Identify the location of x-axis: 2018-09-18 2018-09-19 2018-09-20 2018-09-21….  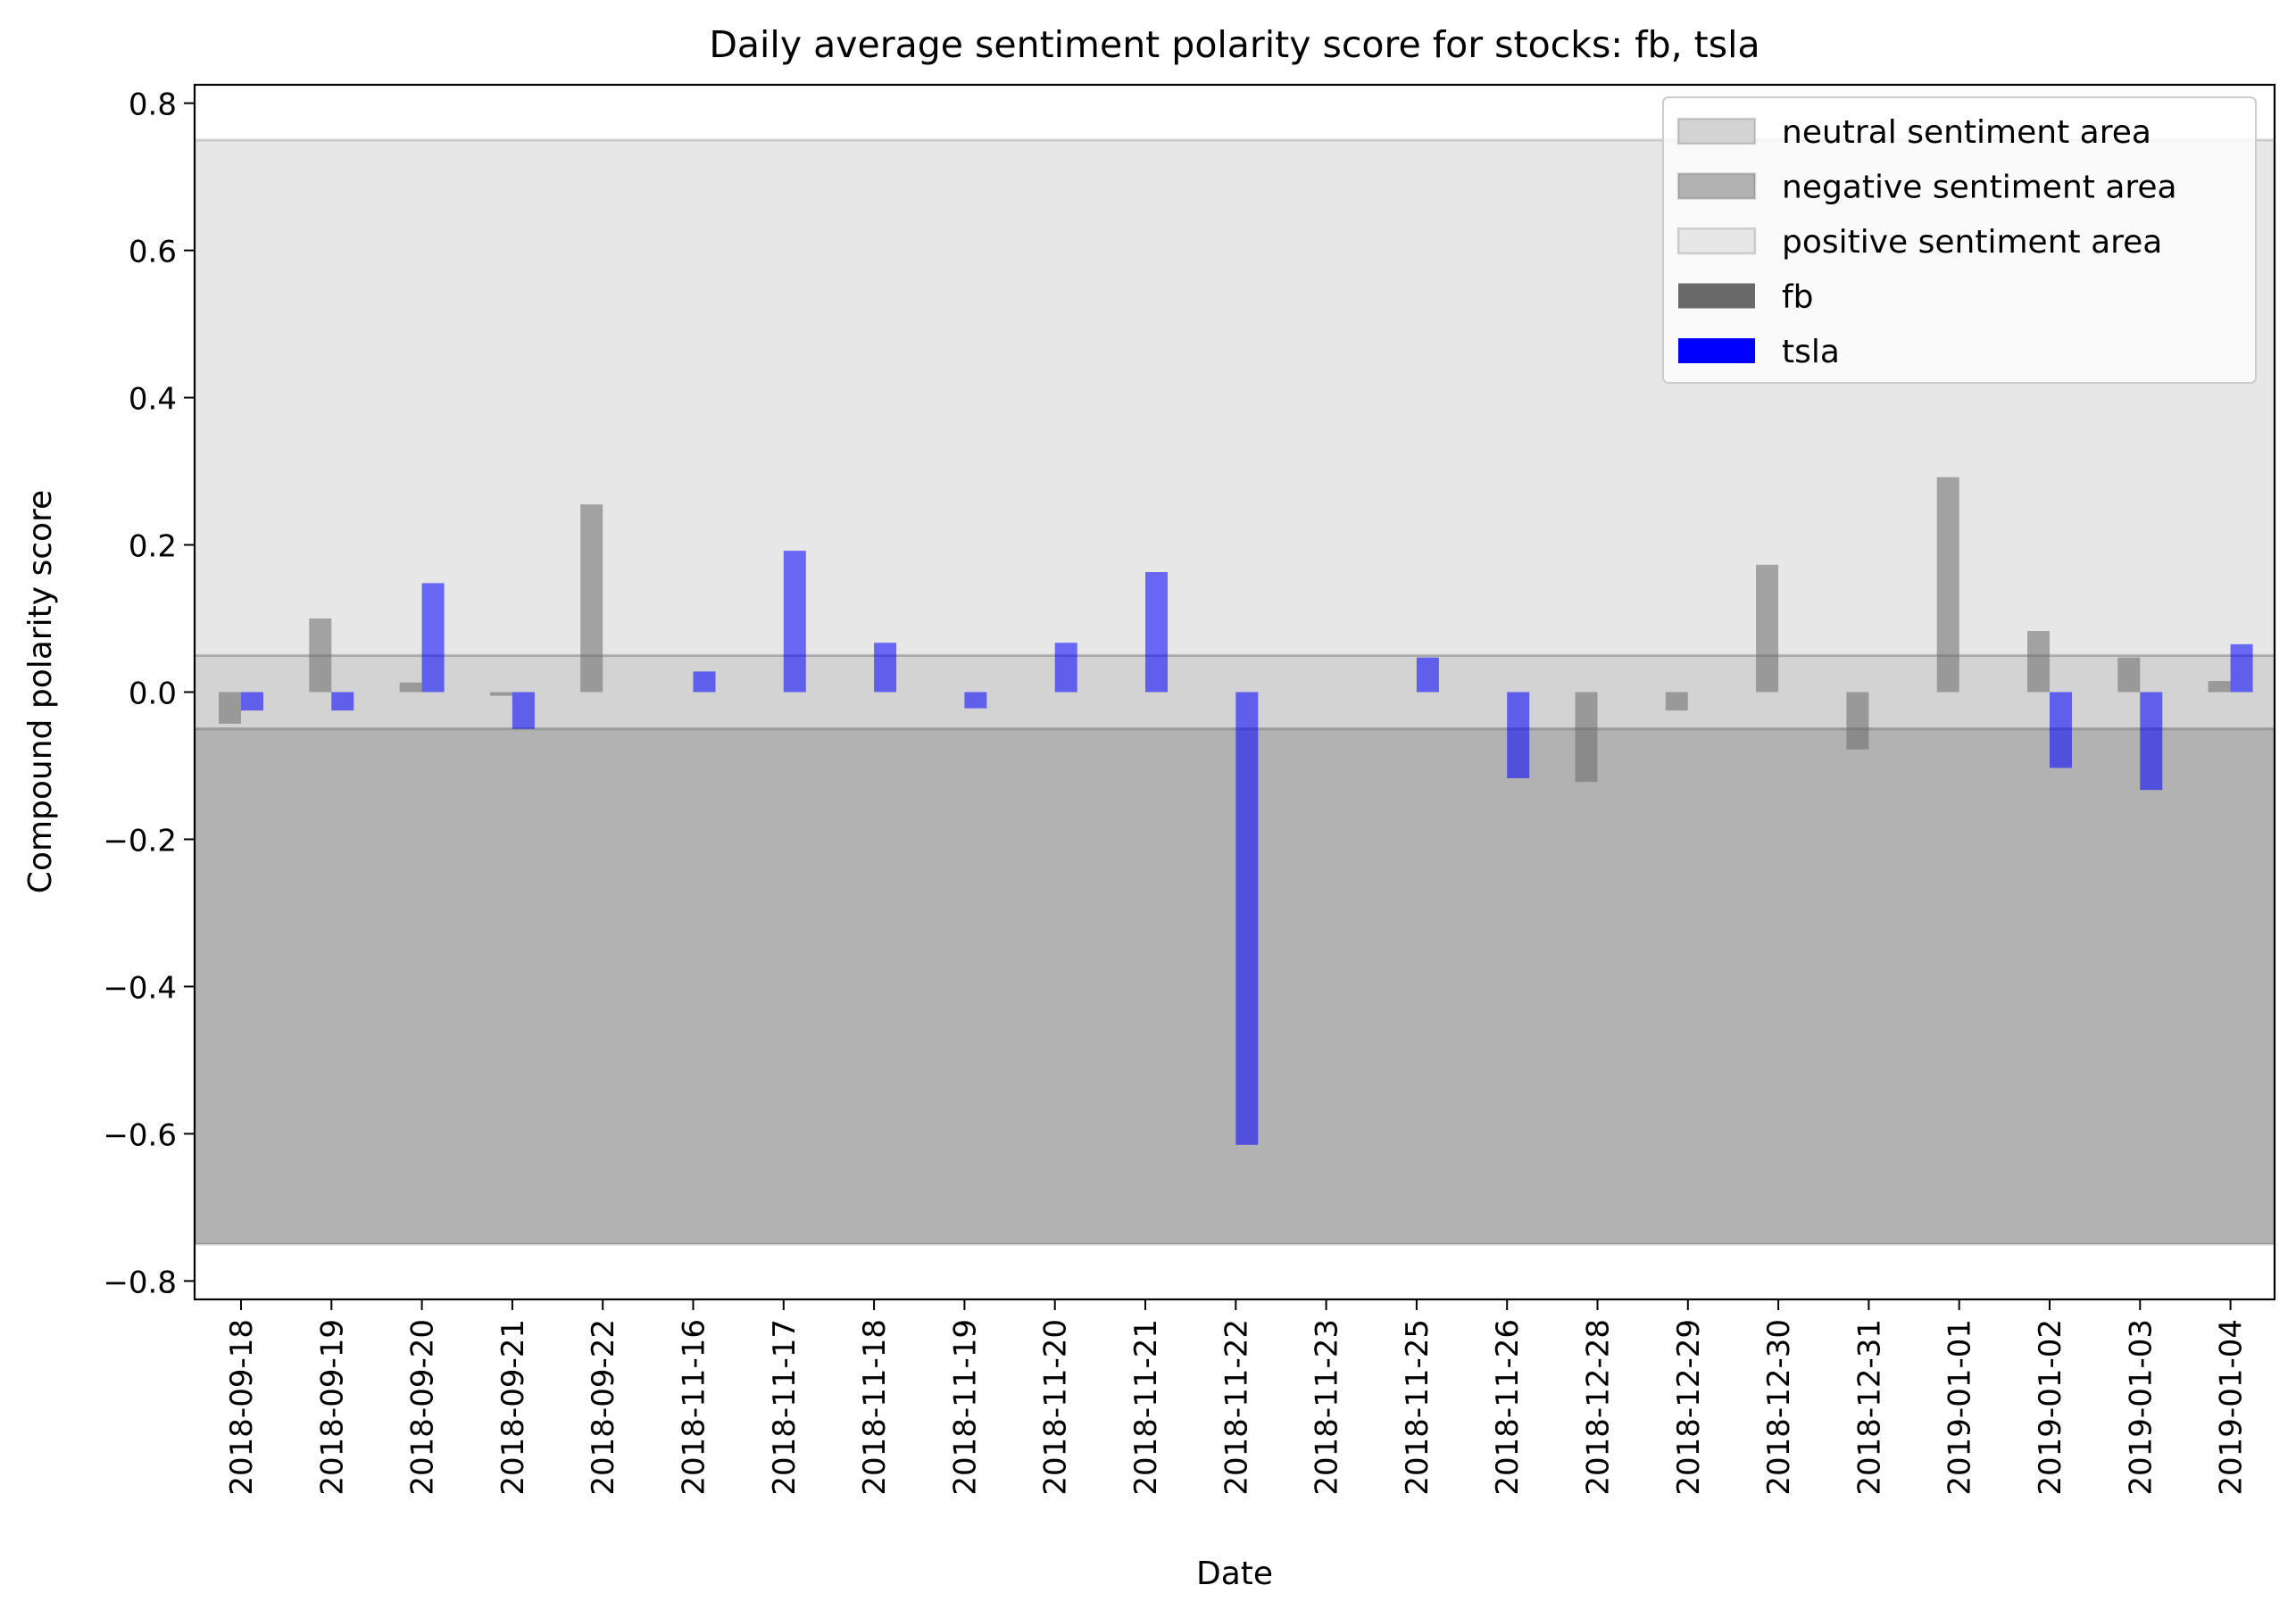
(1237, 1397).